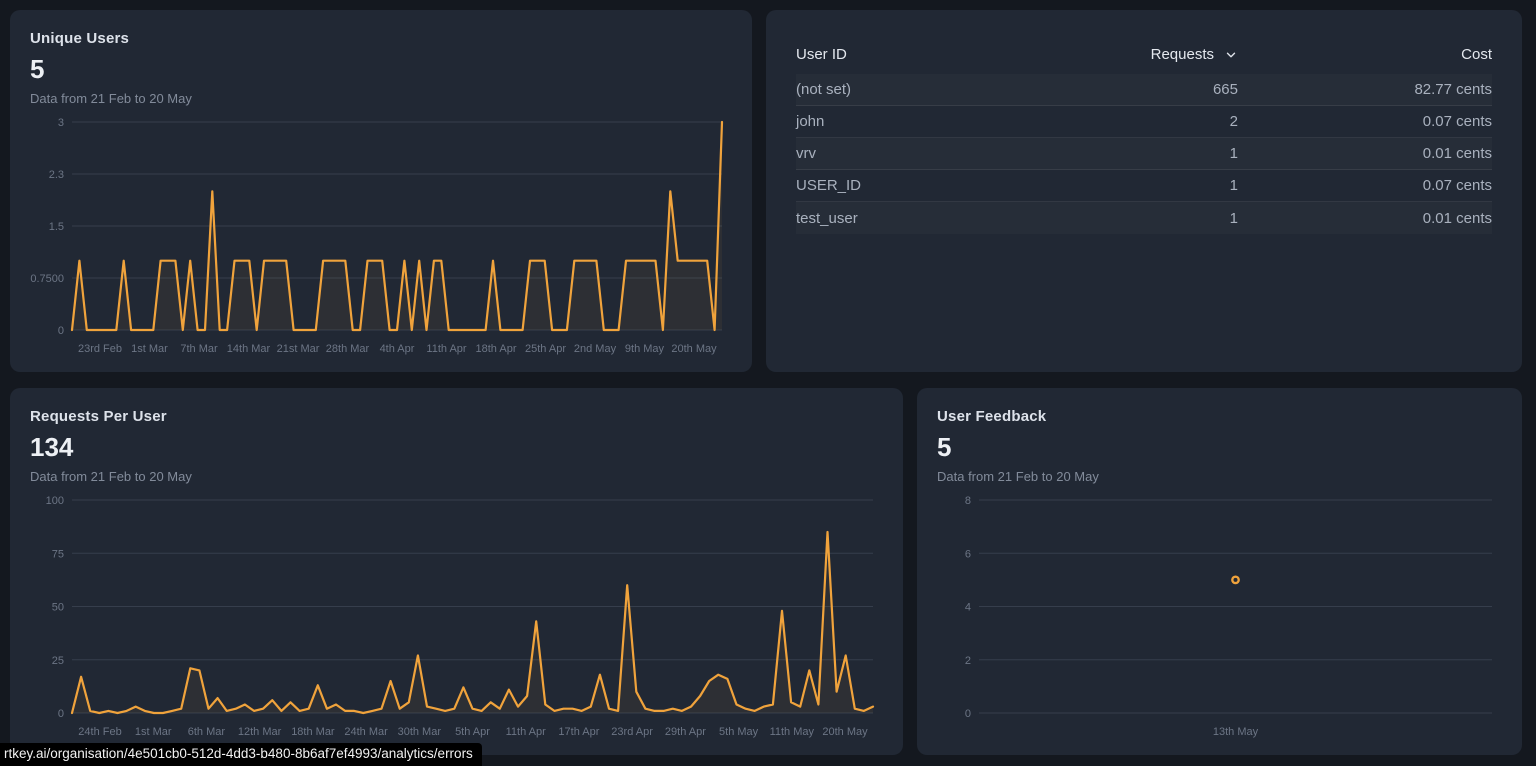 This screenshot has height=766, width=1536. What do you see at coordinates (348, 349) in the screenshot?
I see `svg-text: 28th Mar` at bounding box center [348, 349].